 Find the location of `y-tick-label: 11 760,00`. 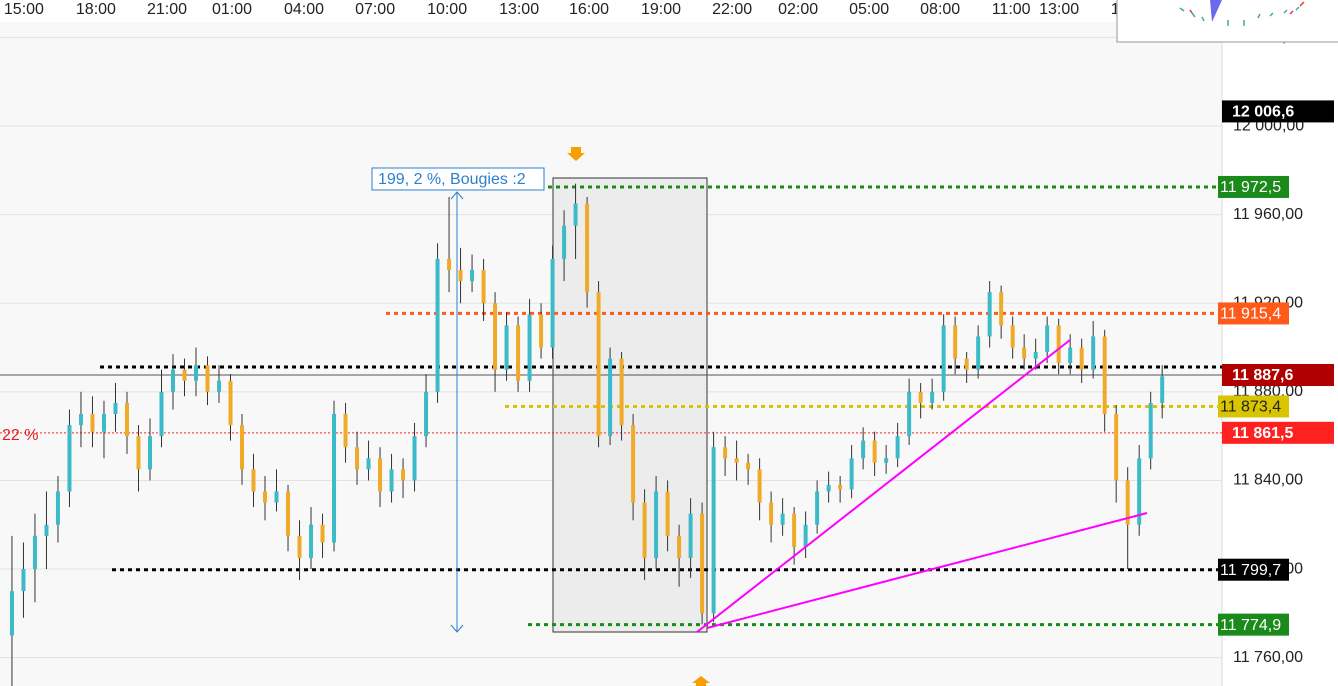

y-tick-label: 11 760,00 is located at coordinates (1268, 657).